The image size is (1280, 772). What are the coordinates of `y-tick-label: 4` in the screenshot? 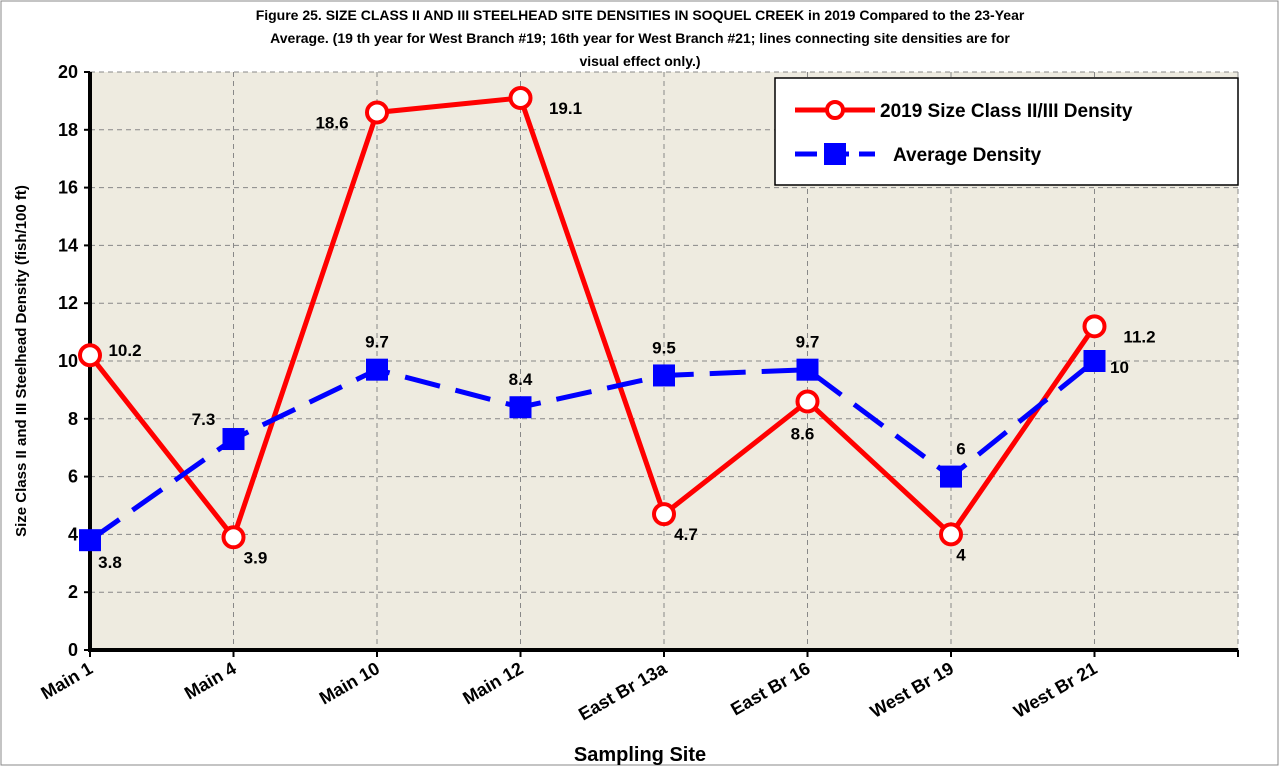 It's located at (73, 534).